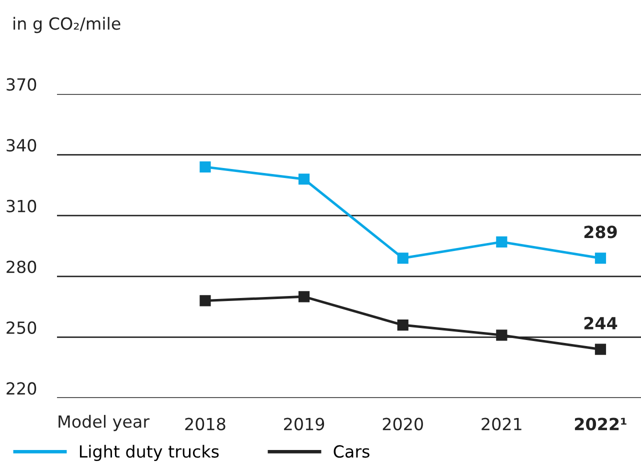  What do you see at coordinates (600, 424) in the screenshot?
I see `x-tick-label: 2022¹` at bounding box center [600, 424].